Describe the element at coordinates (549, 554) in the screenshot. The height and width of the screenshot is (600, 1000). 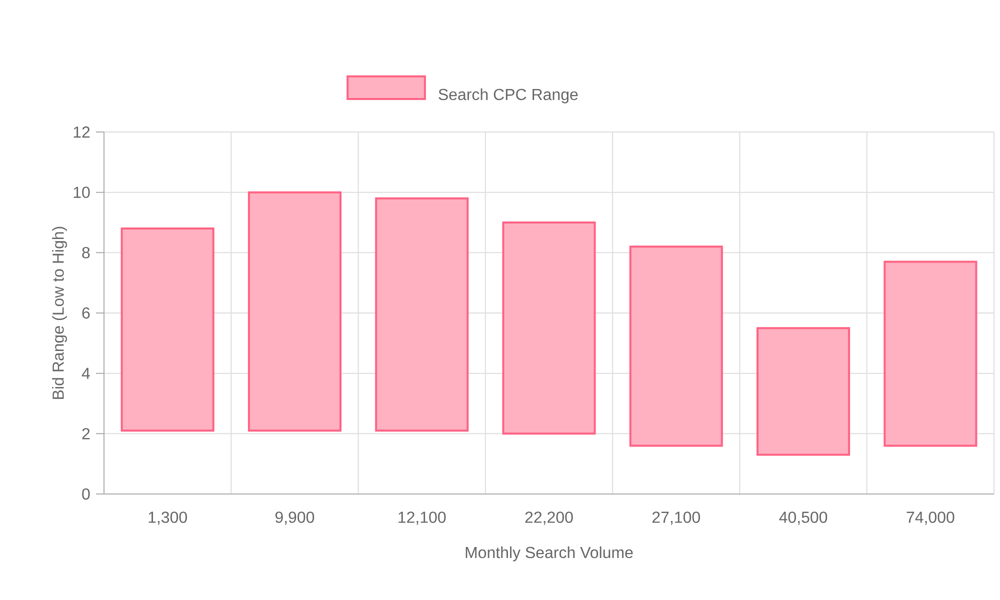
I see `x-axis-title: Monthly Search Volume` at that location.